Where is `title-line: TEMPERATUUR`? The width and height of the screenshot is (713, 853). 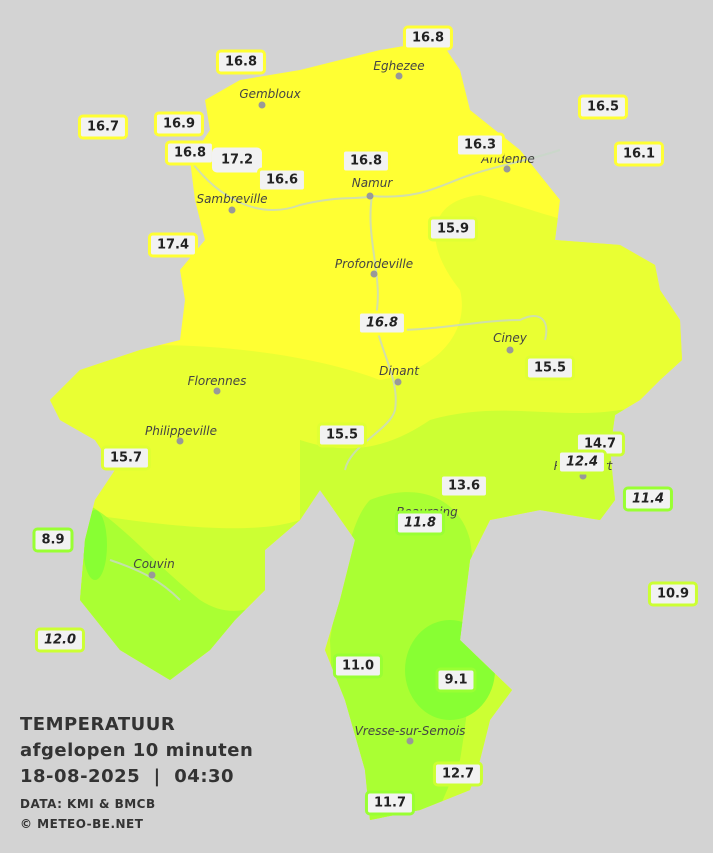 title-line: TEMPERATUUR is located at coordinates (98, 724).